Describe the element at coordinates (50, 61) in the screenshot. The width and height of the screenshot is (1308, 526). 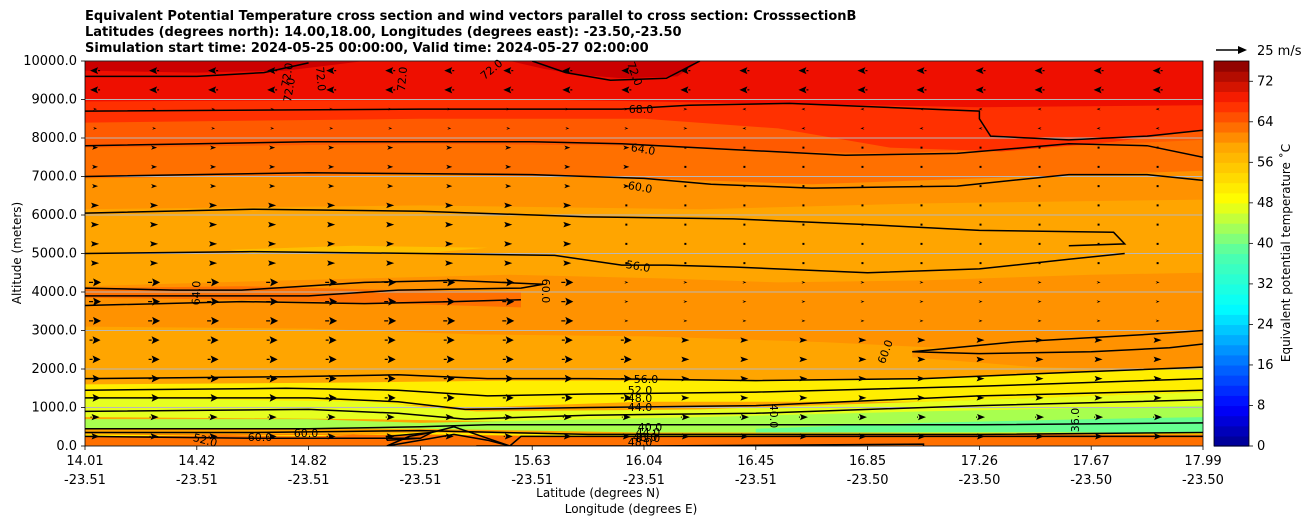
I see `y-tick-label: 10000.0` at that location.